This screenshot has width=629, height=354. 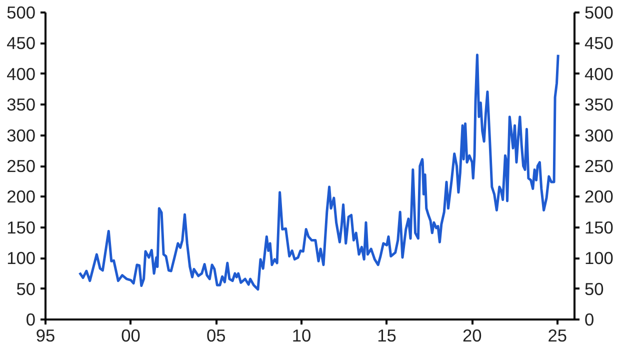 What do you see at coordinates (31, 320) in the screenshot?
I see `y-tick-label: 0` at bounding box center [31, 320].